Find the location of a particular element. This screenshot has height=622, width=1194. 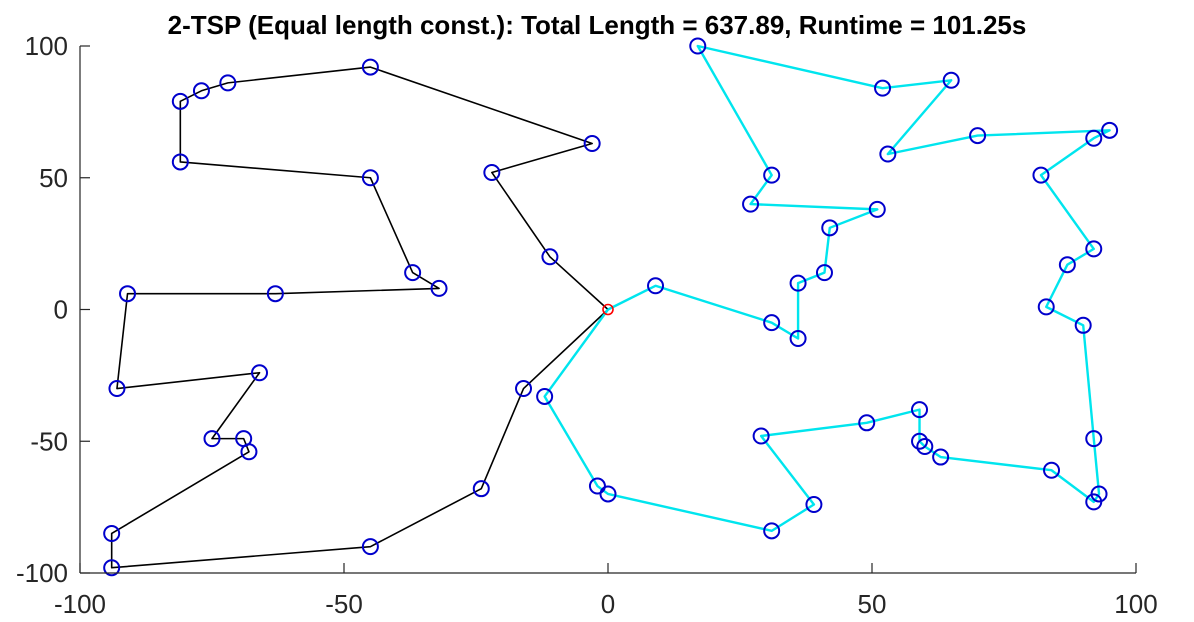

x-tick-label: 100 is located at coordinates (1135, 604).